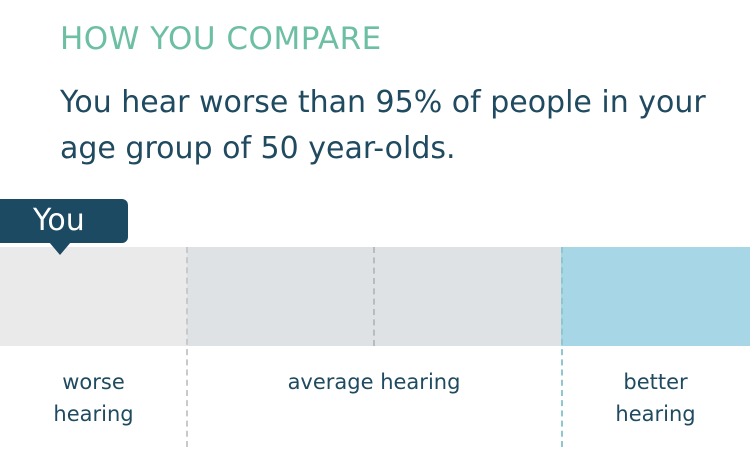 The height and width of the screenshot is (457, 750). Describe the element at coordinates (374, 296) in the screenshot. I see `scale-divider-median` at that location.